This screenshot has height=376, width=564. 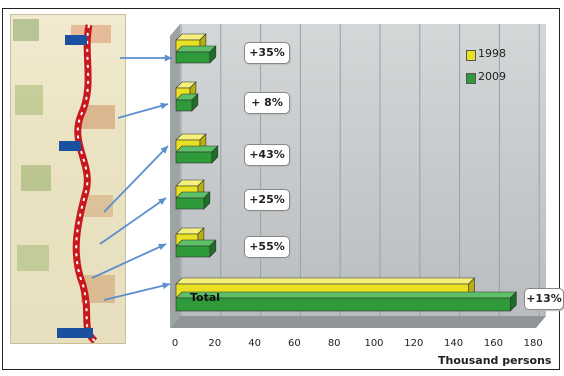 What do you see at coordinates (267, 200) in the screenshot?
I see `growth-badge: +25%` at bounding box center [267, 200].